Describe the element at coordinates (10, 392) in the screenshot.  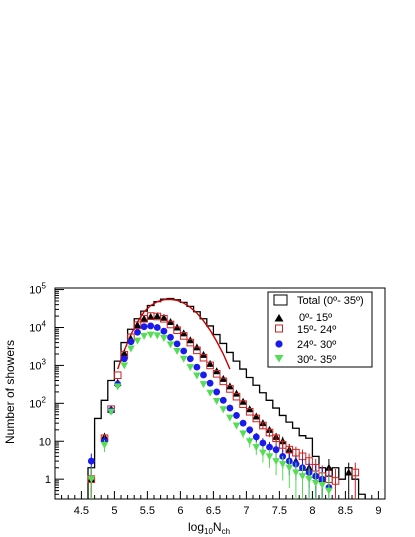
I see `y-axis-label: Number of showers` at that location.